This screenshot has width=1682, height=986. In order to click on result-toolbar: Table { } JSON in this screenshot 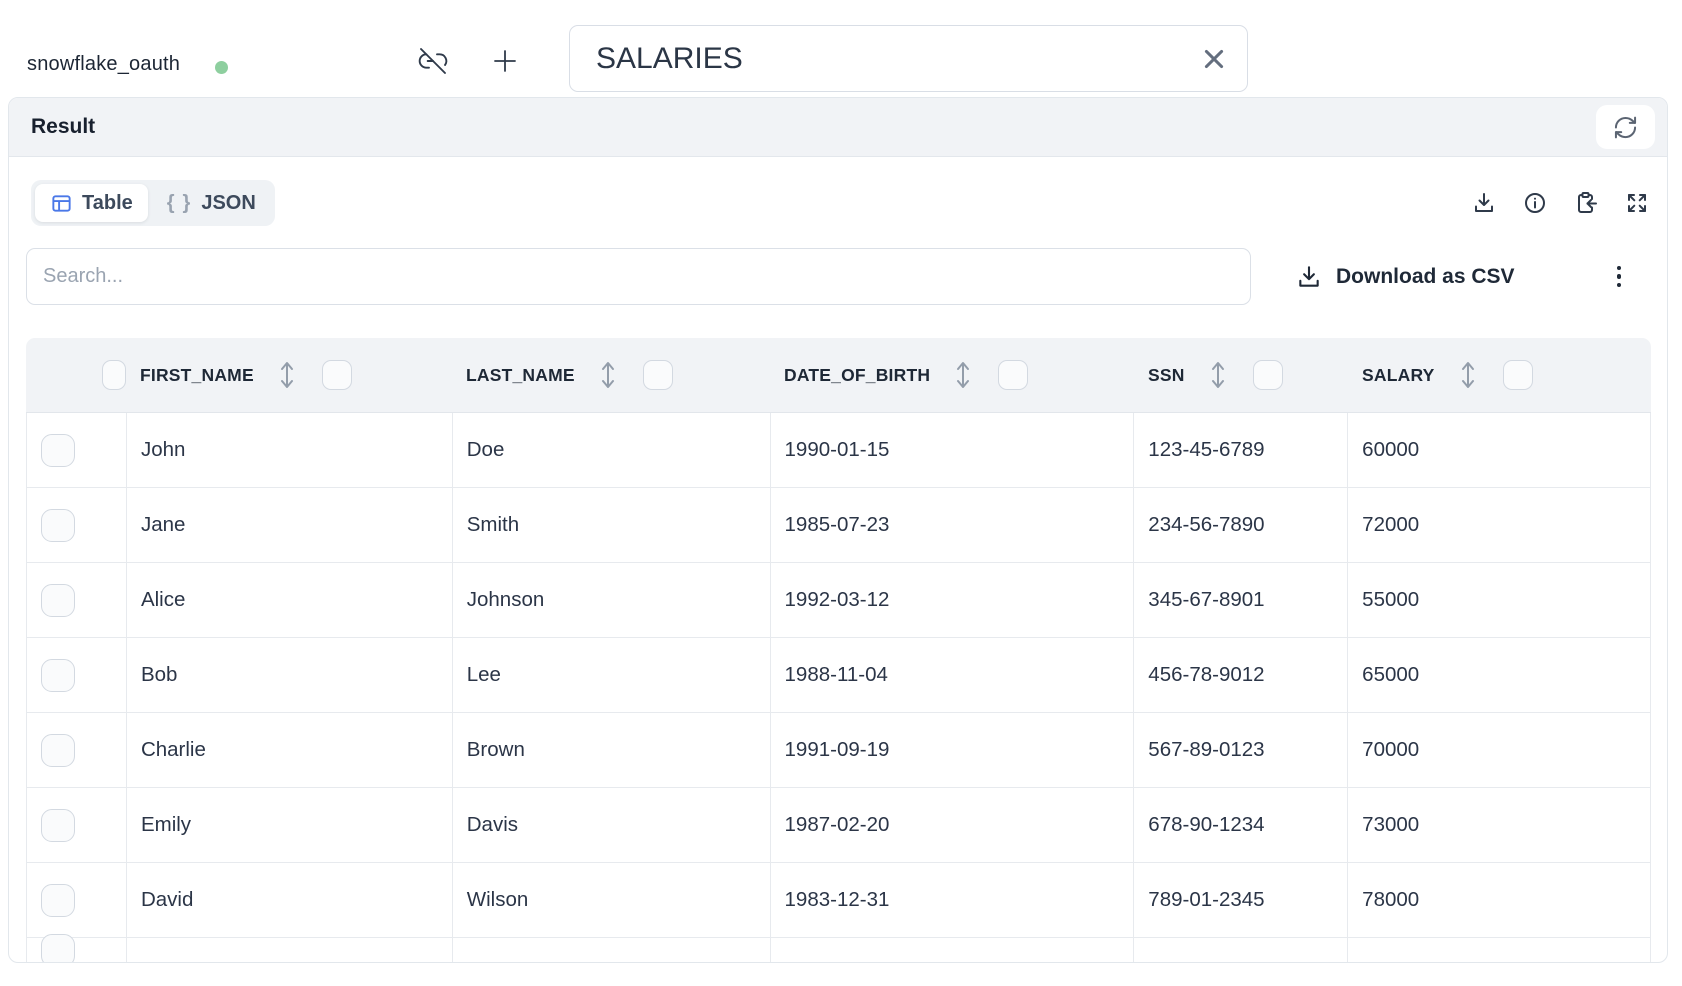, I will do `click(837, 203)`.